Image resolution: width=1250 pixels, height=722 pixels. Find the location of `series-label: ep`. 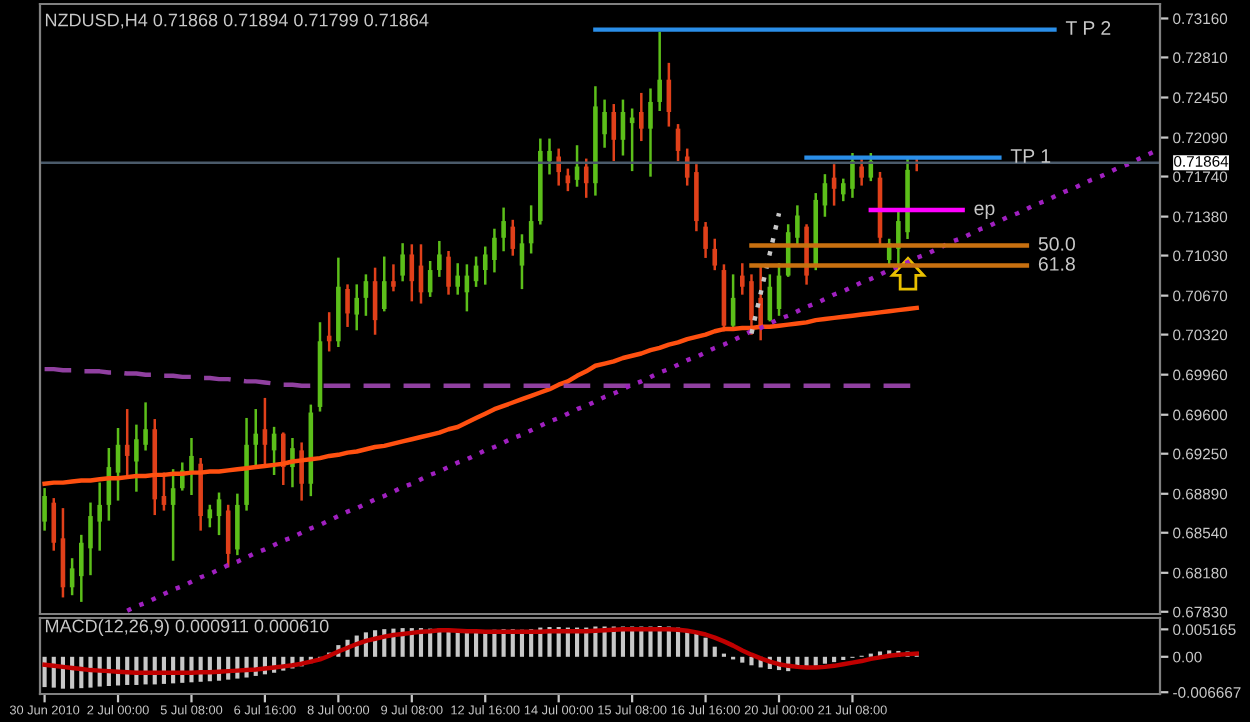

series-label: ep is located at coordinates (984, 211).